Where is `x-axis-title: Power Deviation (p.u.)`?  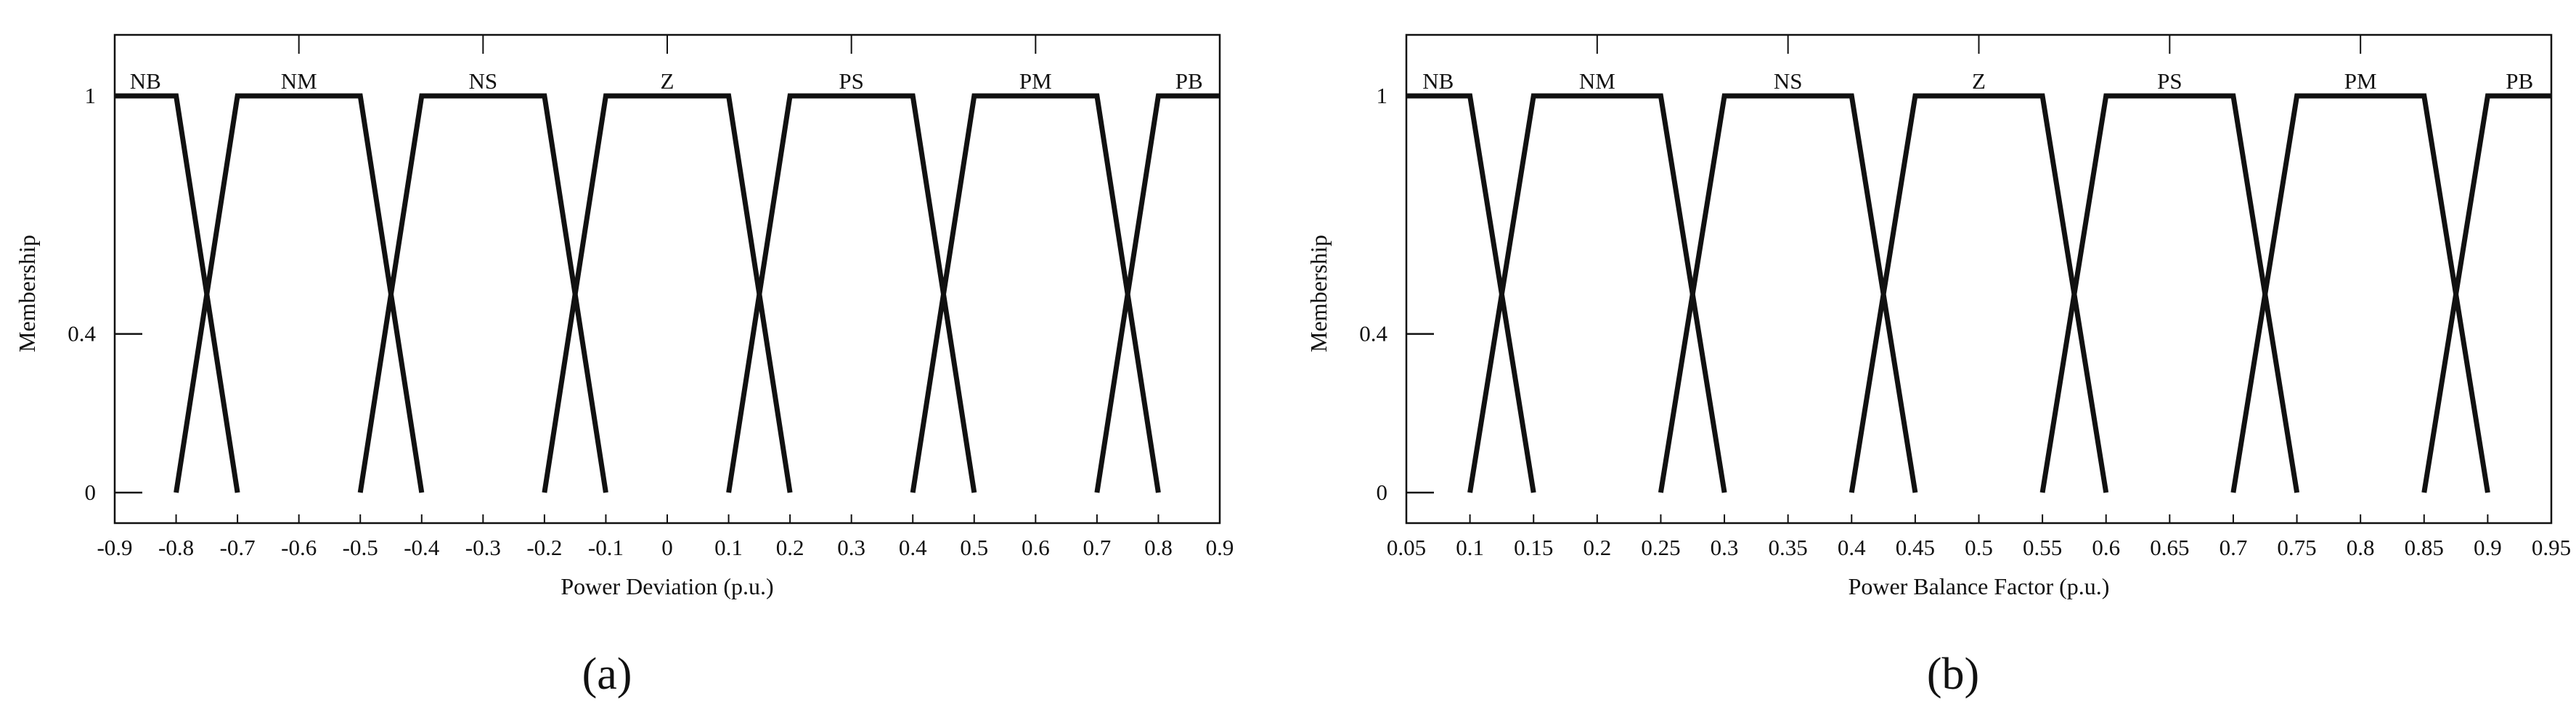
x-axis-title: Power Deviation (p.u.) is located at coordinates (667, 586).